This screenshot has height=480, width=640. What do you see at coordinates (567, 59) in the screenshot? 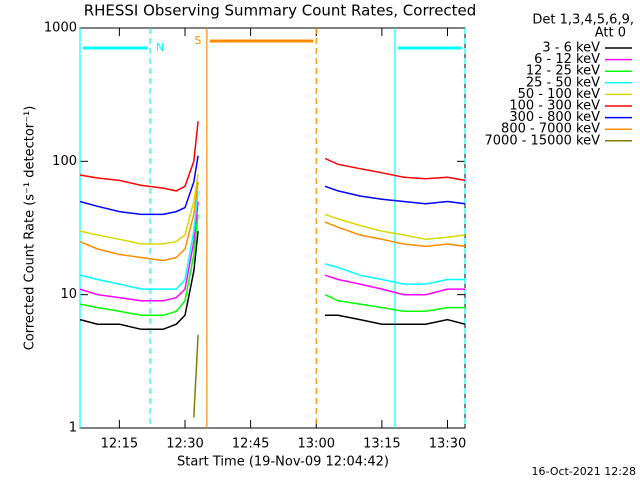
I see `legend-label: 6 - 12 keV` at bounding box center [567, 59].